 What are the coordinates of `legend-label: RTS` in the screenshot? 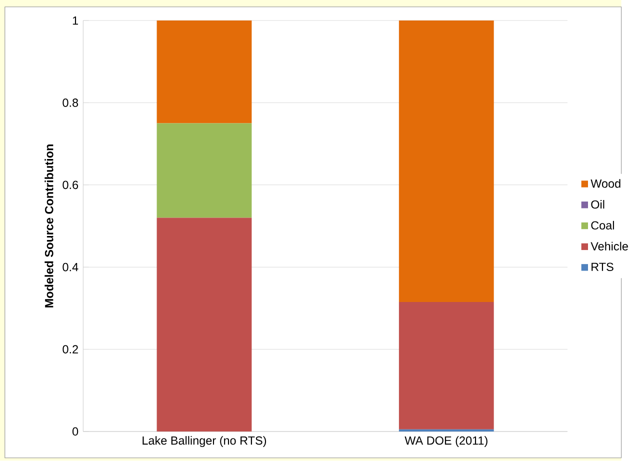 It's located at (603, 267).